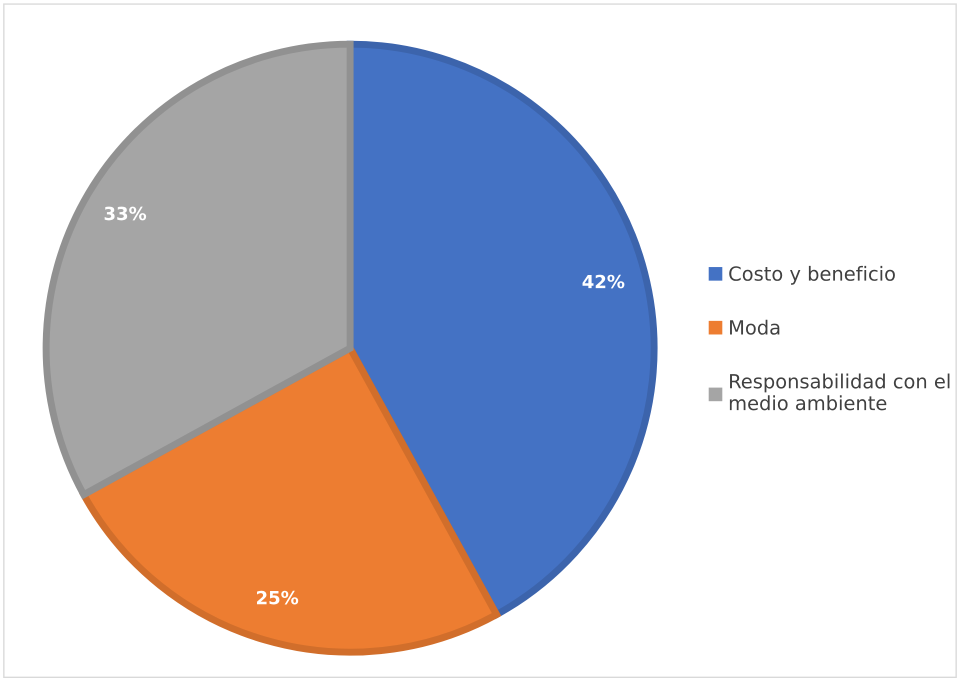  Describe the element at coordinates (277, 597) in the screenshot. I see `data-label: 25%` at that location.